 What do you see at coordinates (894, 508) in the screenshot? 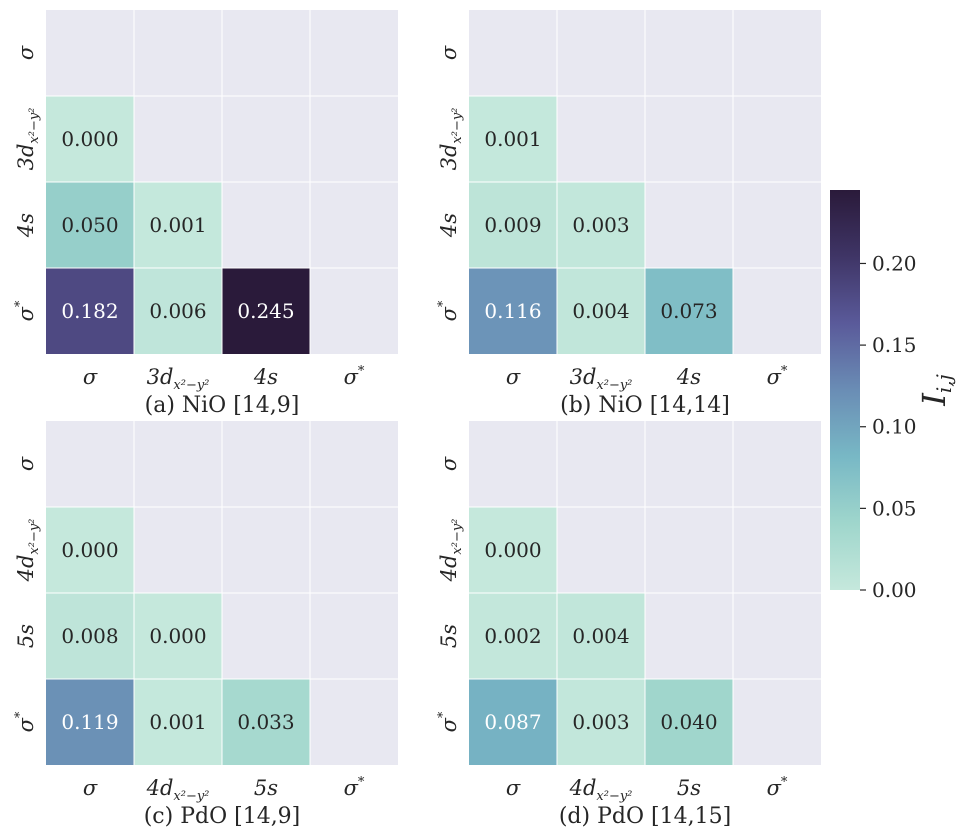
I see `colorbar-tick-label: 0.05` at bounding box center [894, 508].